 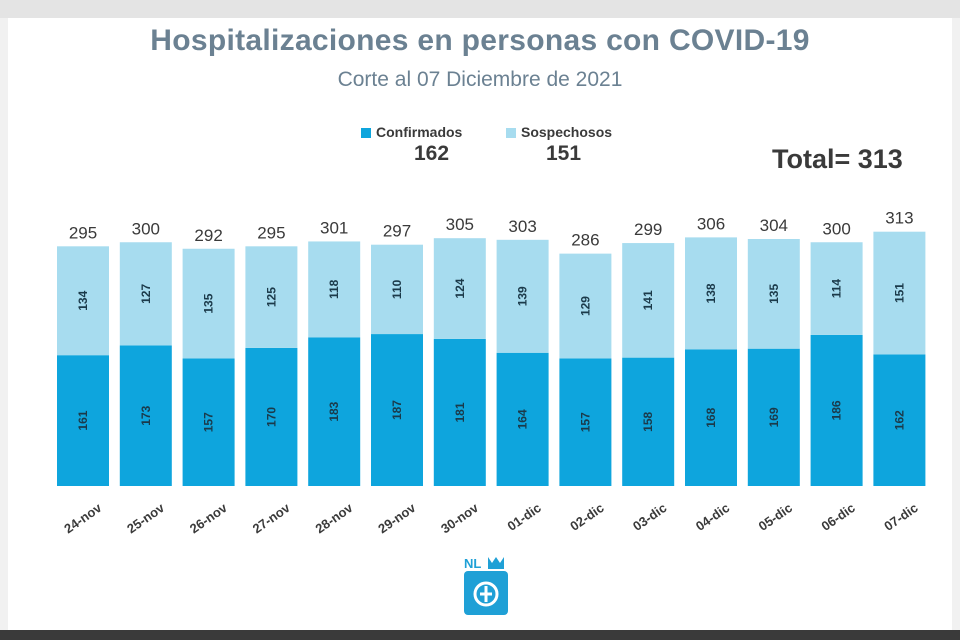 What do you see at coordinates (209, 518) in the screenshot?
I see `x-tick-label: 26-nov` at bounding box center [209, 518].